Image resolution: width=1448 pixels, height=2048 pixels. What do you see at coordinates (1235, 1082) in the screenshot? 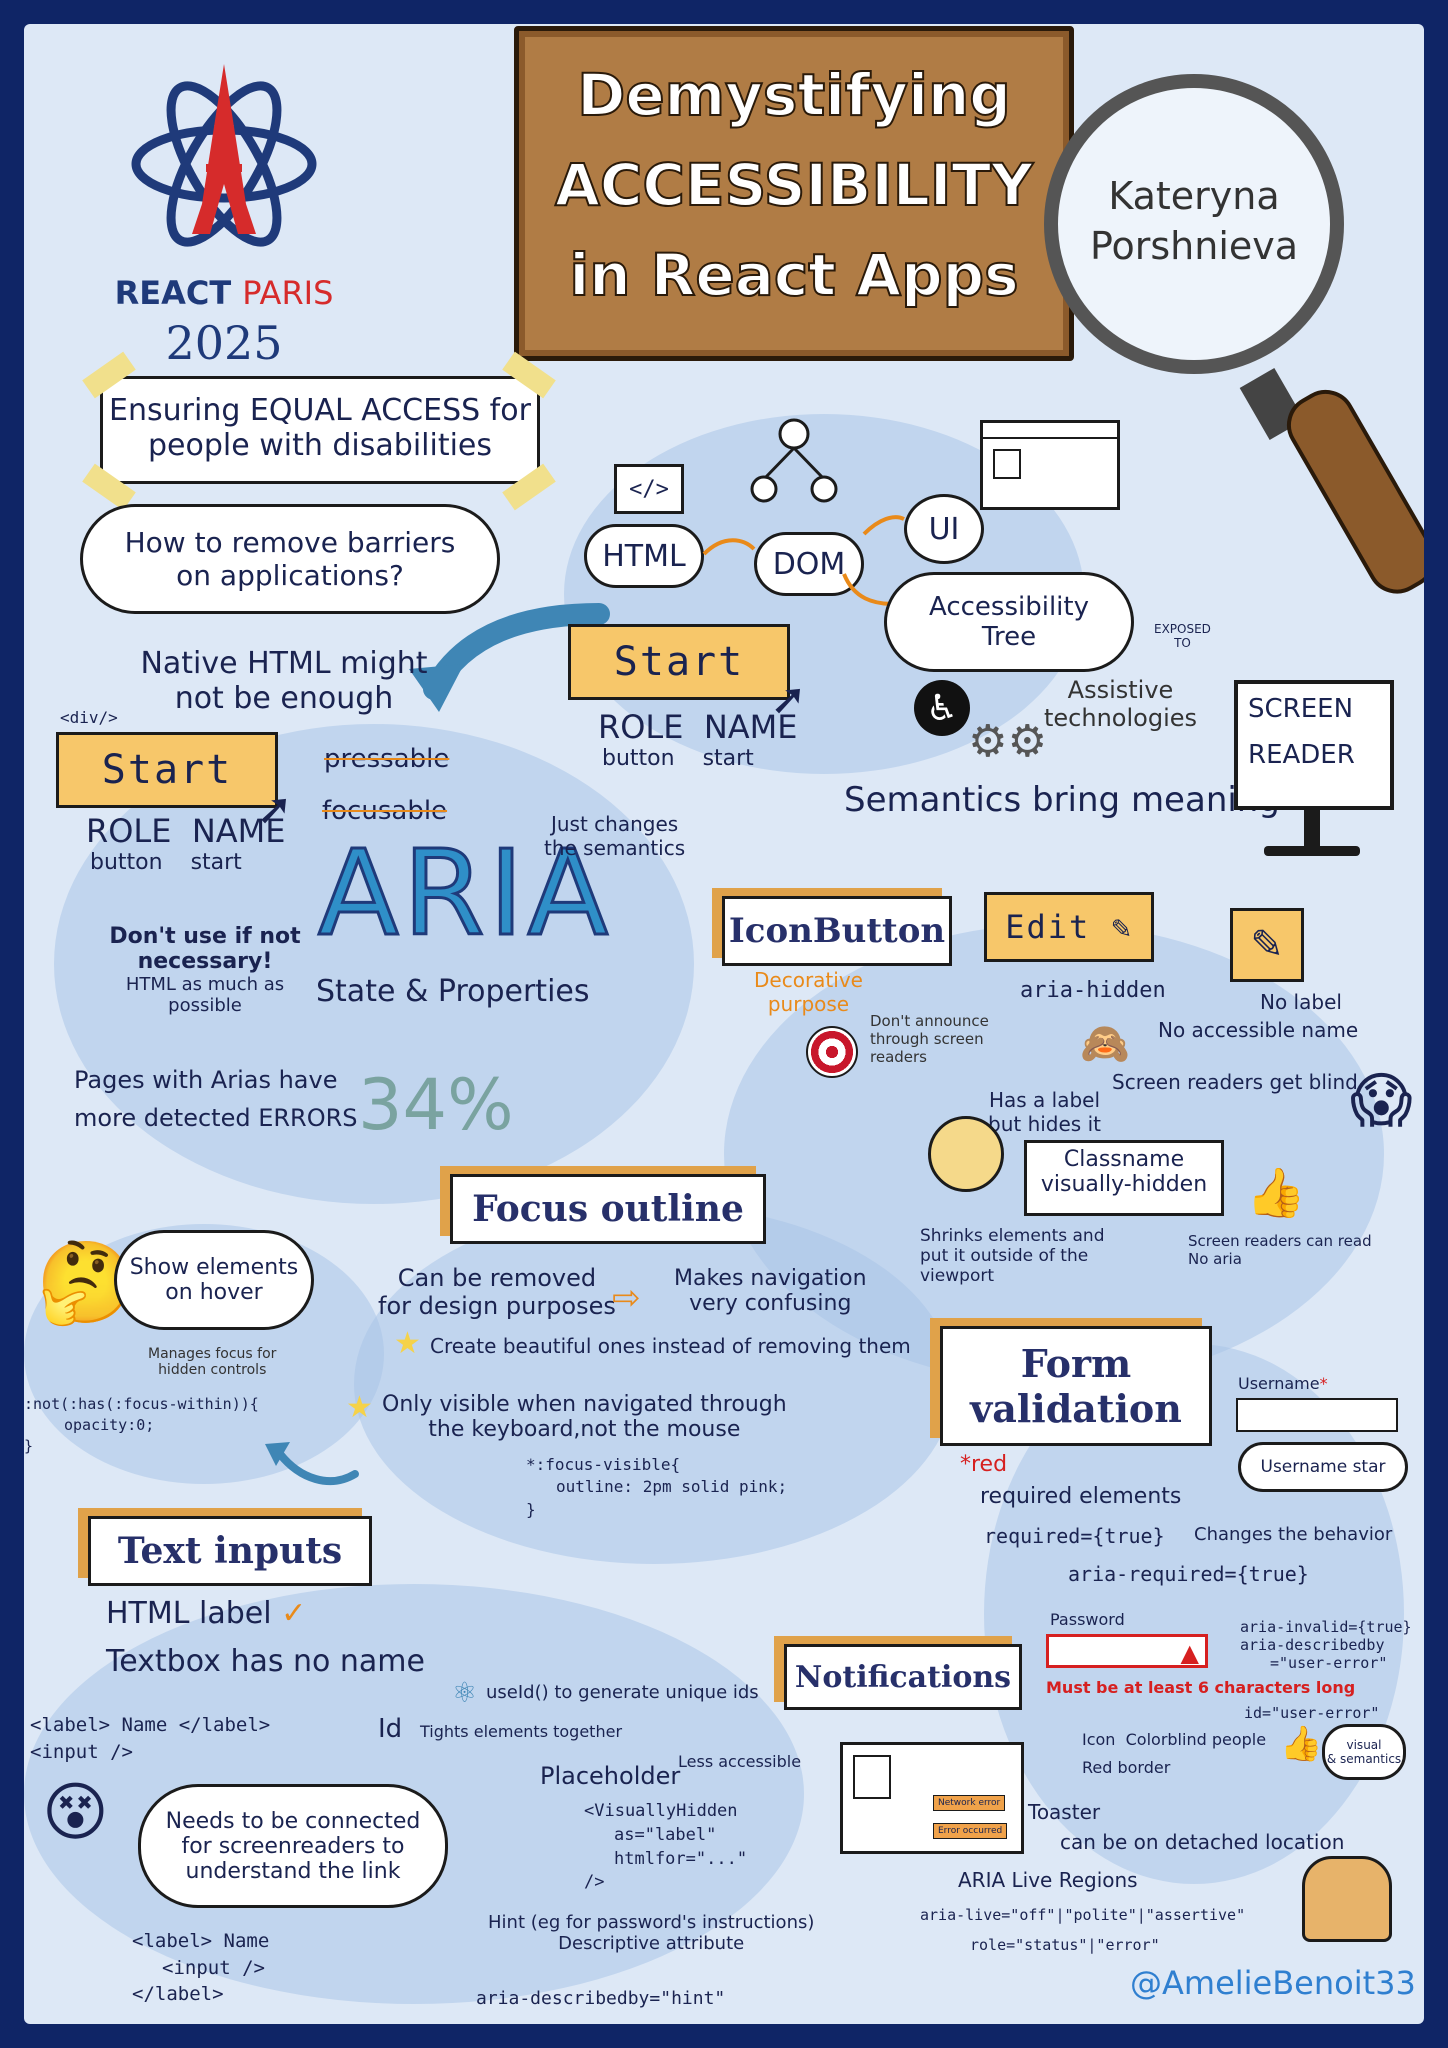
I see `sr-blind: Screen readers get blind` at bounding box center [1235, 1082].